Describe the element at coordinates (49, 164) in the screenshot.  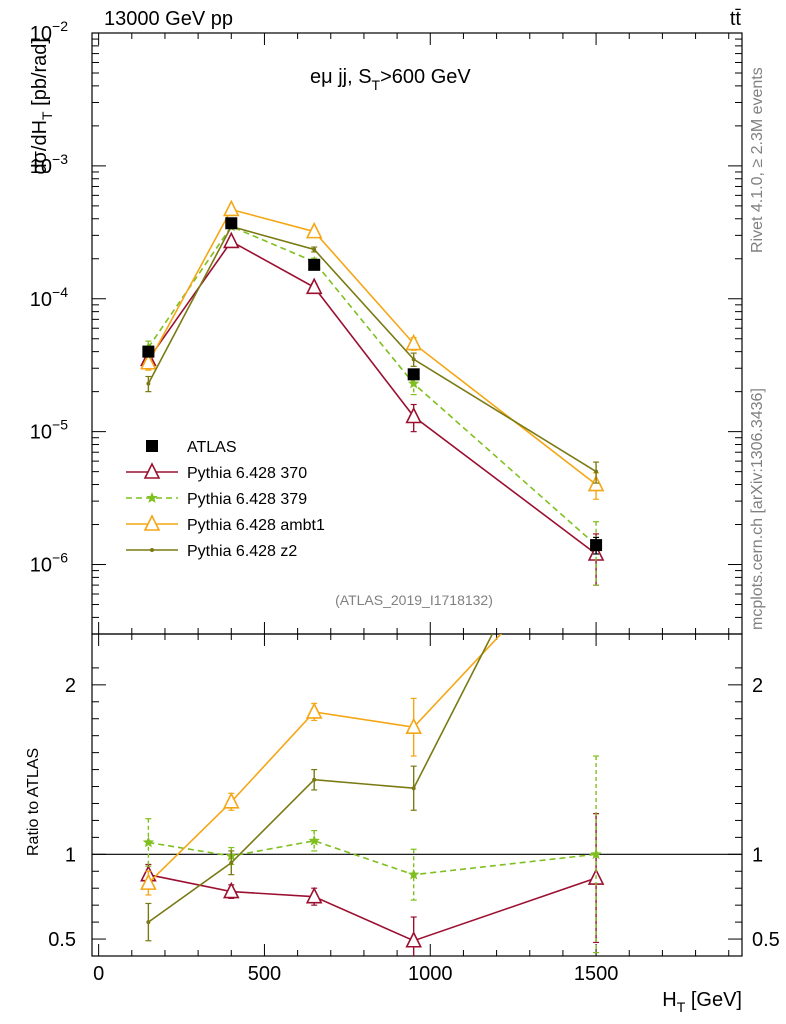
I see `y-tick-label: 10⁻³` at that location.